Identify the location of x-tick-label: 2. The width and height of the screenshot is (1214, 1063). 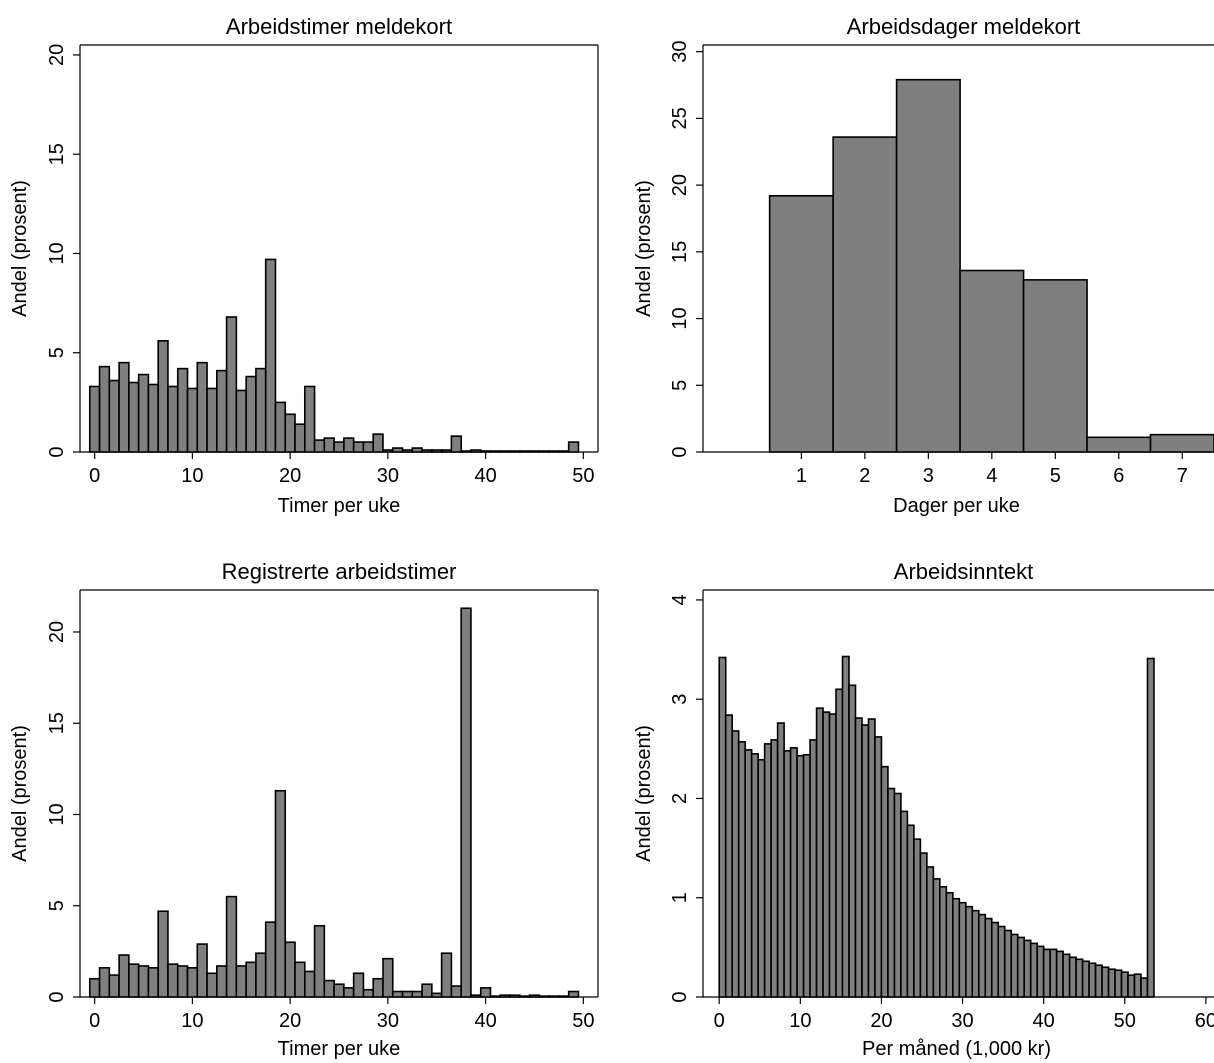
(864, 476).